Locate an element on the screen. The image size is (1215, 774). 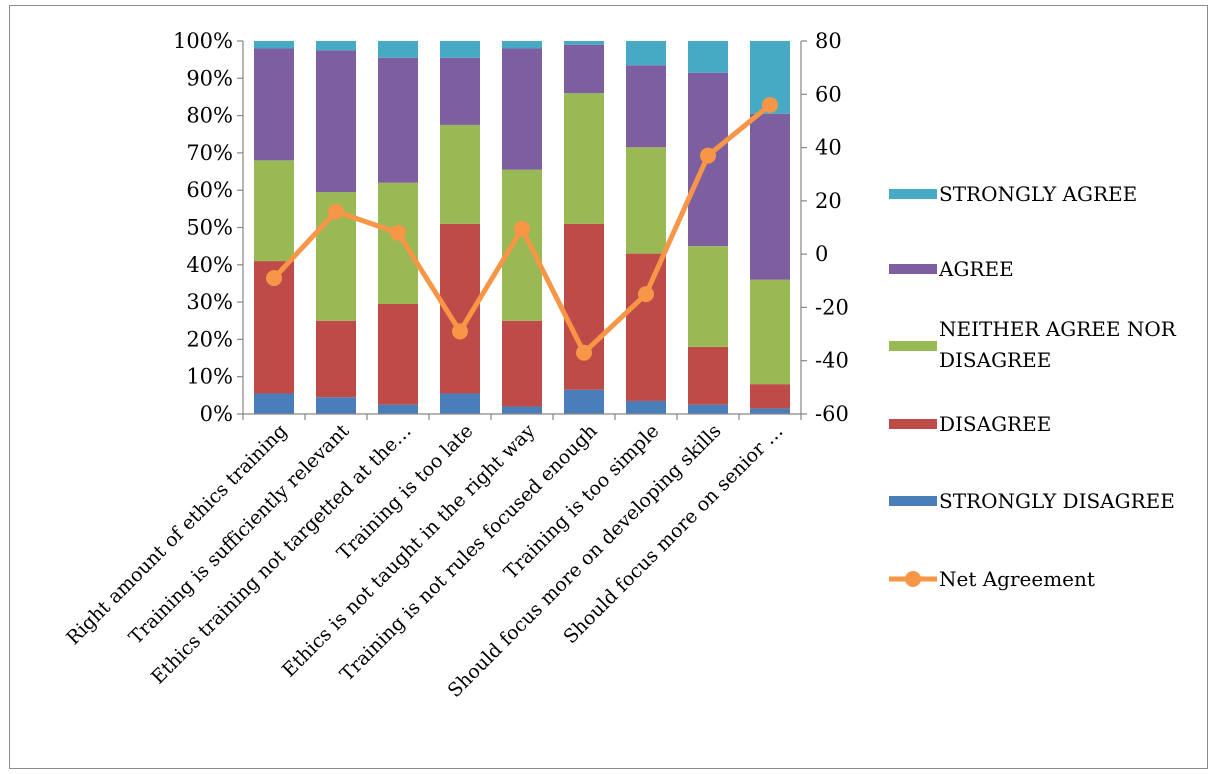
legend-swatch-disagree is located at coordinates (913, 424).